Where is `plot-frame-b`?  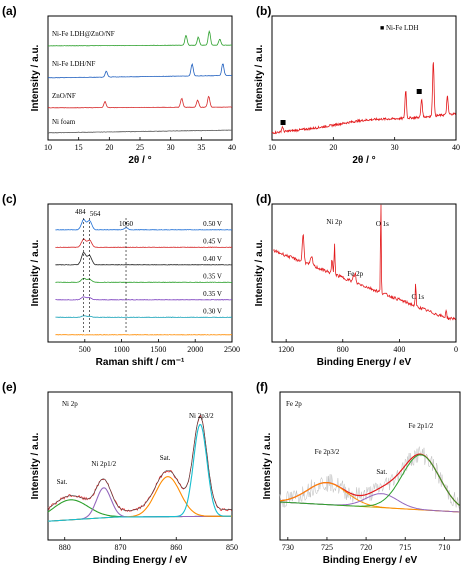
plot-frame-b is located at coordinates (364, 78).